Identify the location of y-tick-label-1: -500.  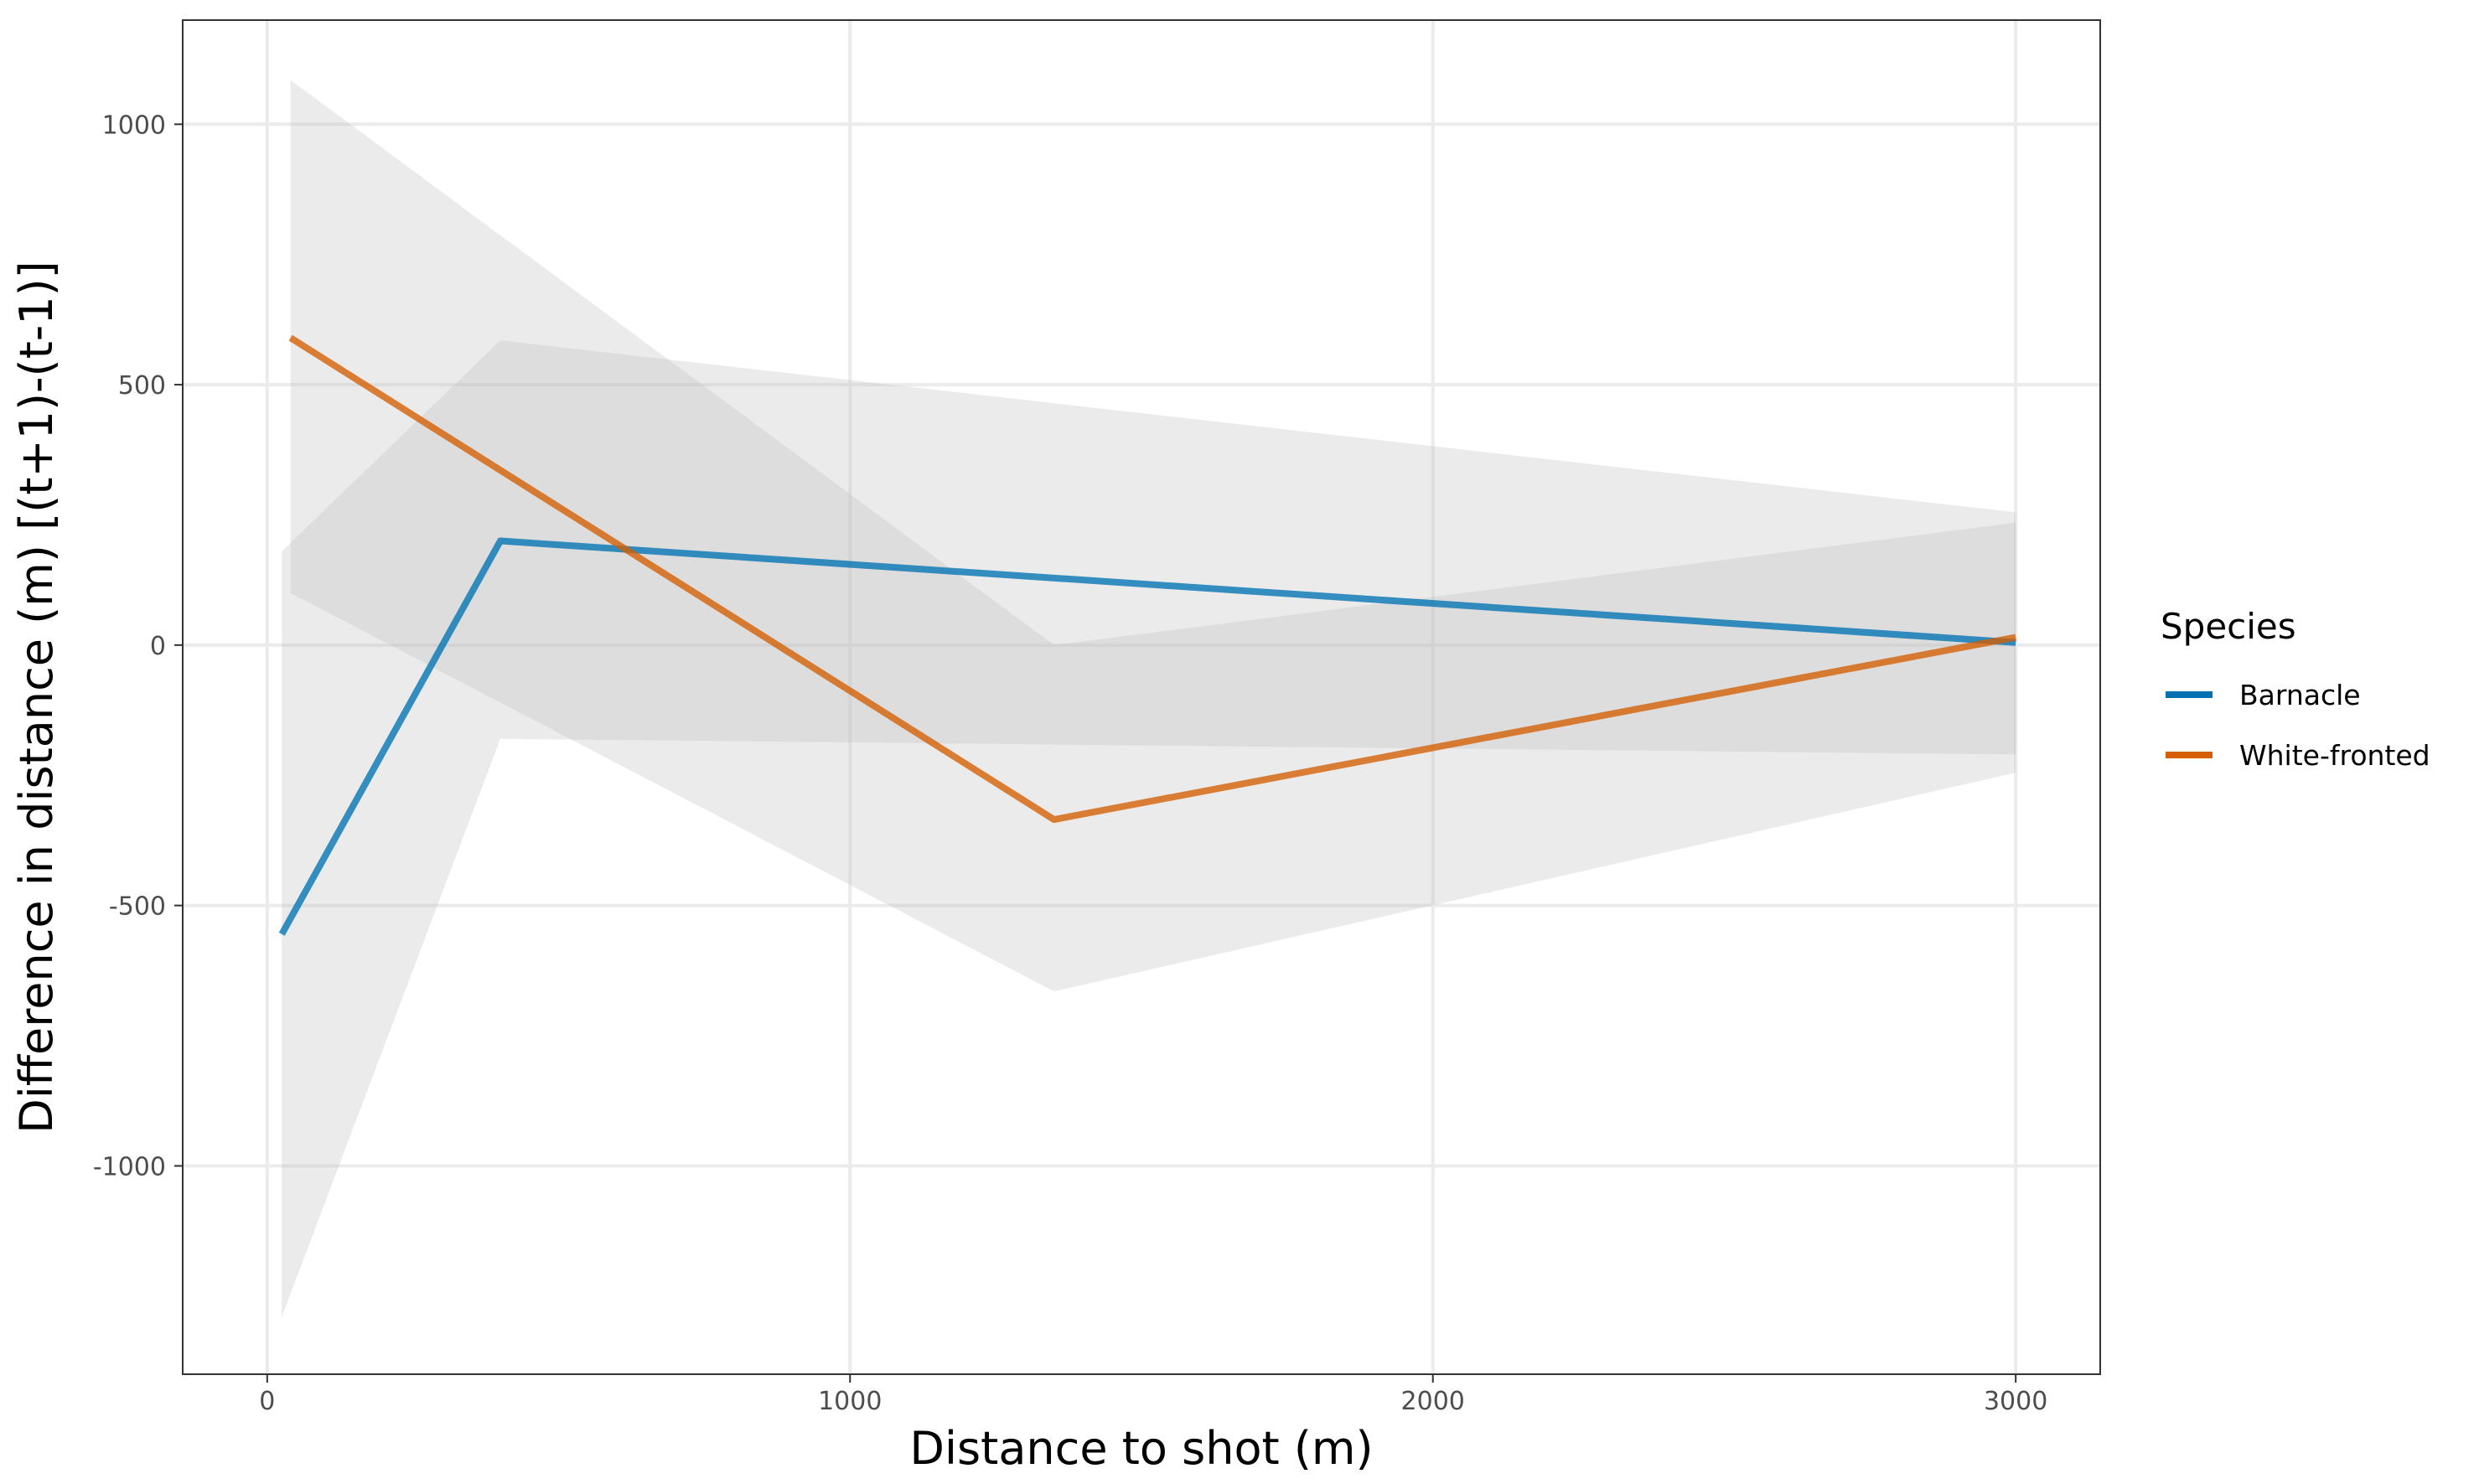
(137, 907).